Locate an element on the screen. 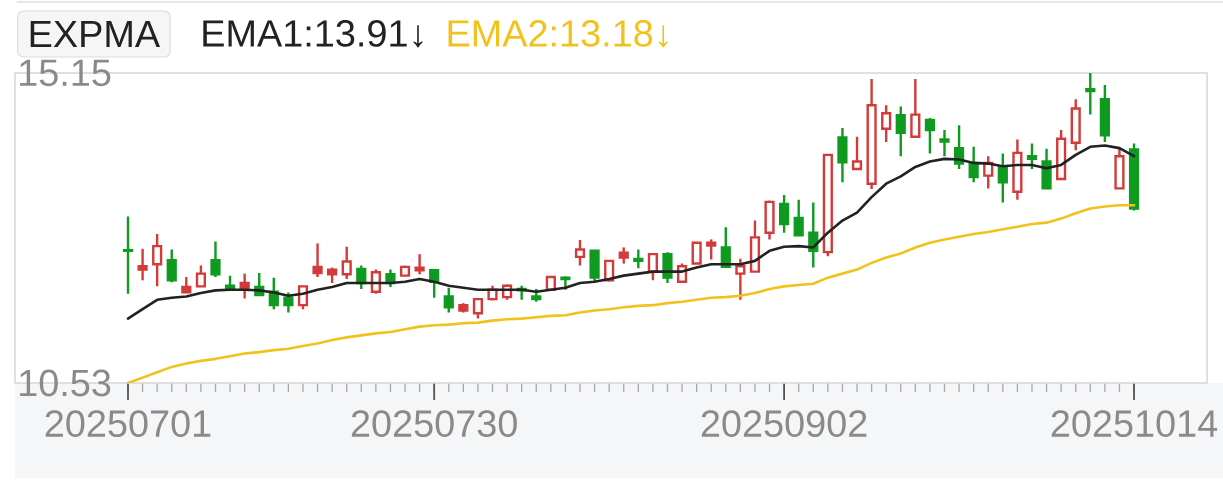 The height and width of the screenshot is (499, 1223). x-tick-label: 20250902 is located at coordinates (784, 424).